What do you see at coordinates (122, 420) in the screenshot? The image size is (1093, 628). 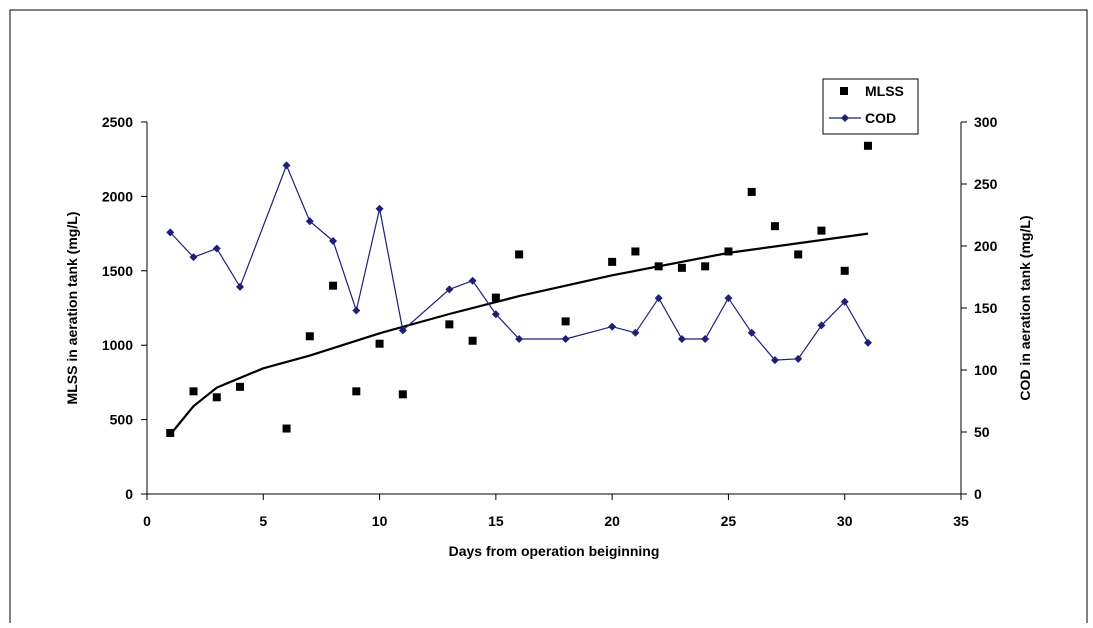 I see `y-tick-label: 500` at bounding box center [122, 420].